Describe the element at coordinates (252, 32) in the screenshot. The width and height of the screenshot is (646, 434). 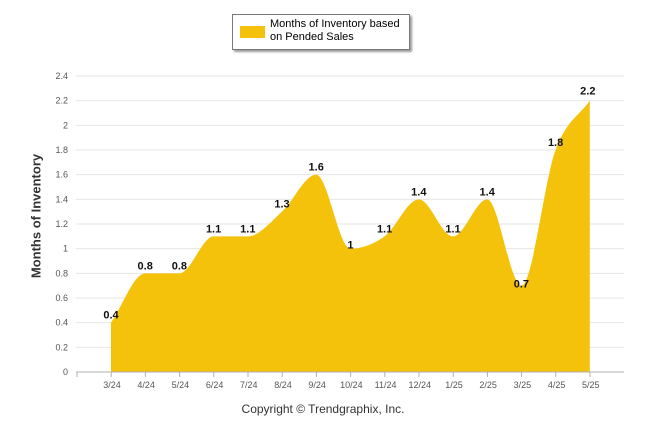
I see `legend-swatch` at that location.